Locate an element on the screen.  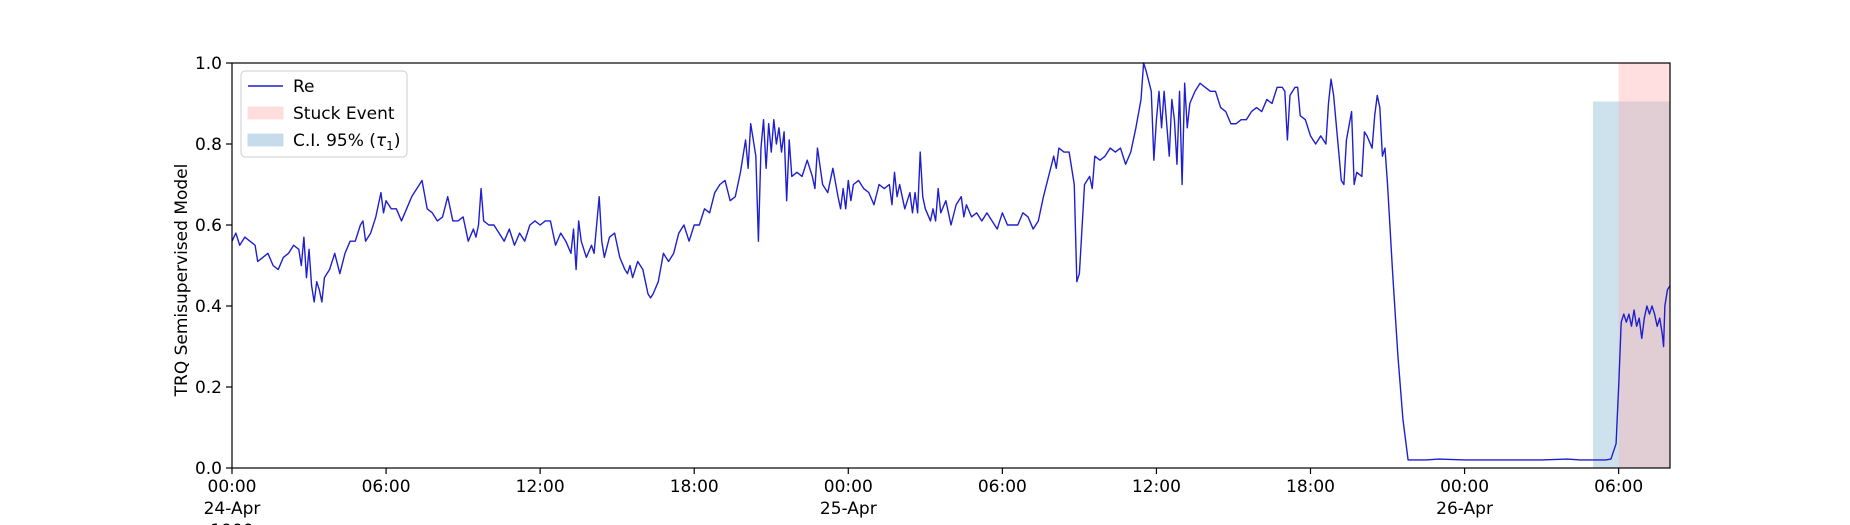
x-tick-label: 24-Apr is located at coordinates (232, 509).